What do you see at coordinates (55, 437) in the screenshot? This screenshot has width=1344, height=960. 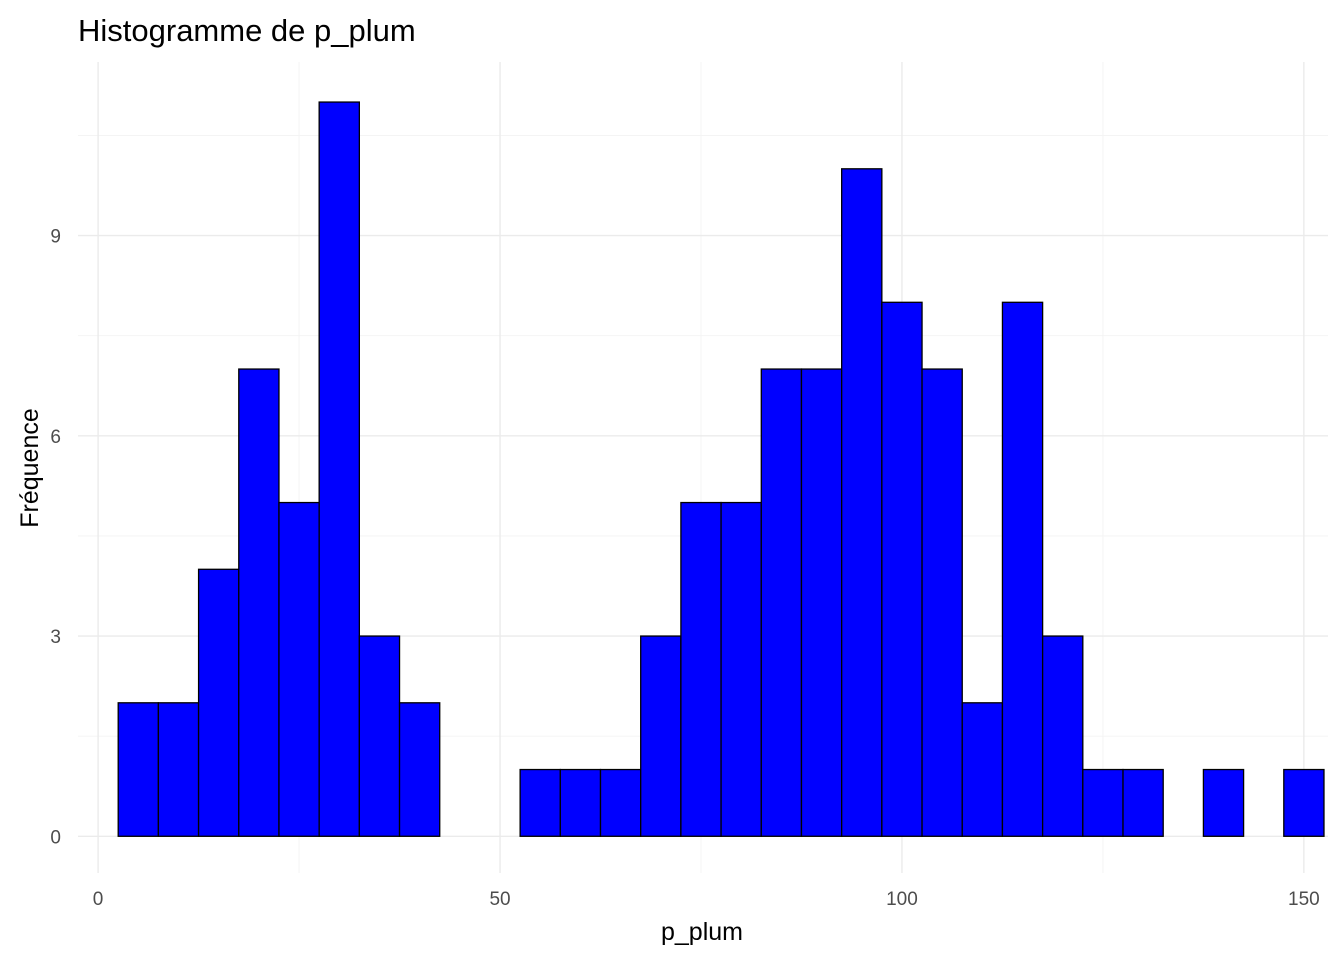 I see `y-tick-label: 6` at bounding box center [55, 437].